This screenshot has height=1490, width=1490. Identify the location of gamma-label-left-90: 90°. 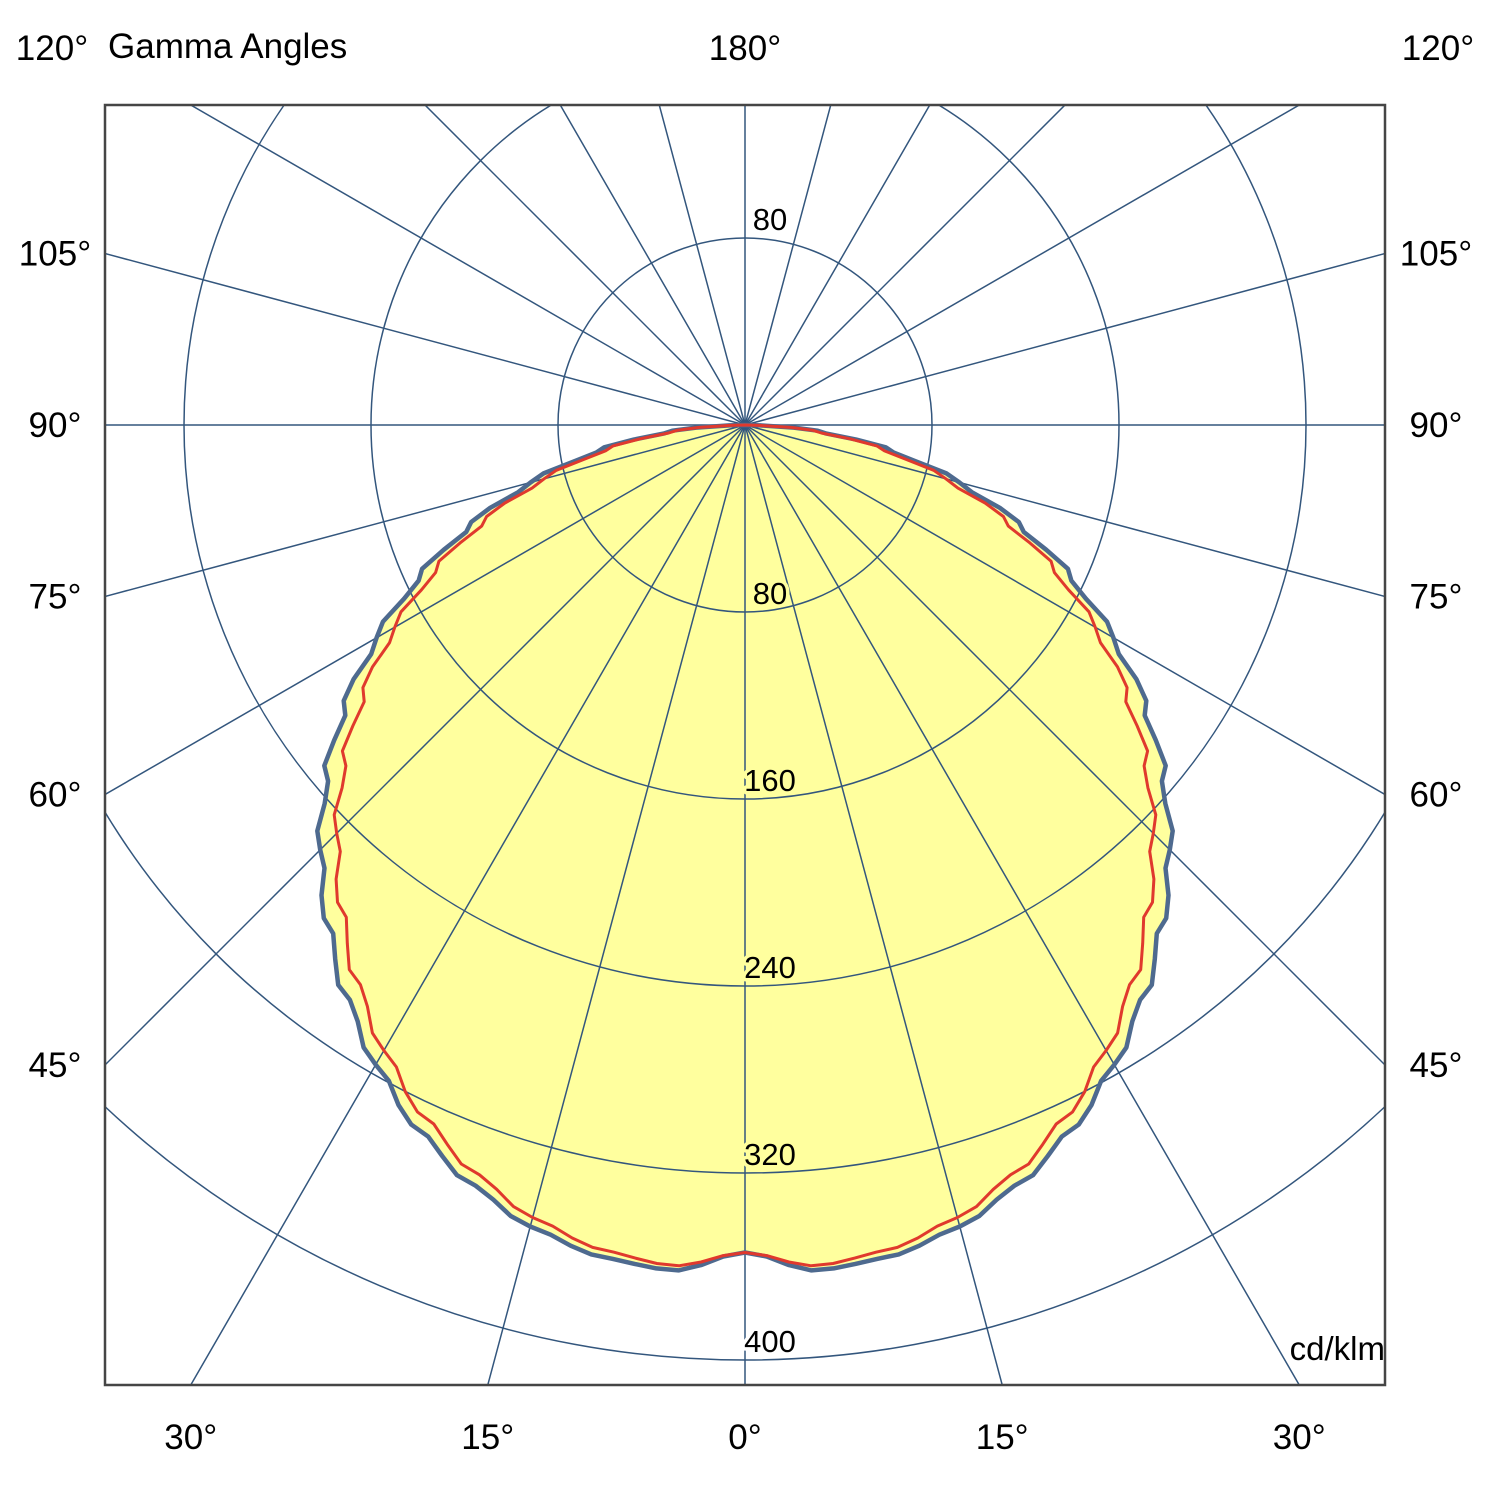
(55, 425).